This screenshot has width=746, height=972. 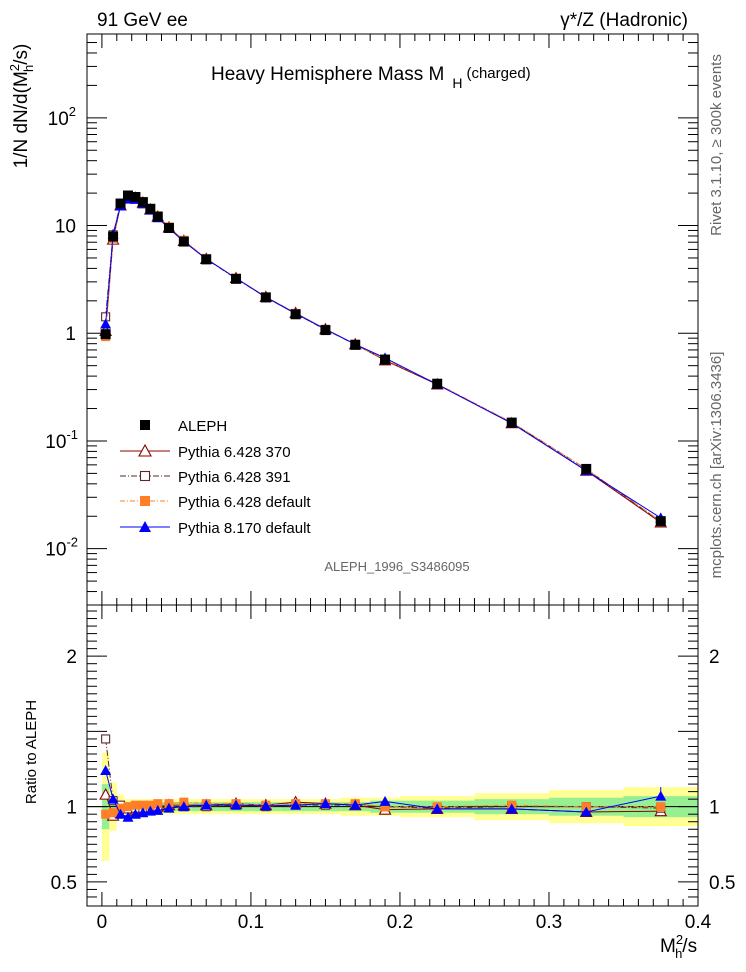 What do you see at coordinates (400, 922) in the screenshot?
I see `x-tick-label: 0.2` at bounding box center [400, 922].